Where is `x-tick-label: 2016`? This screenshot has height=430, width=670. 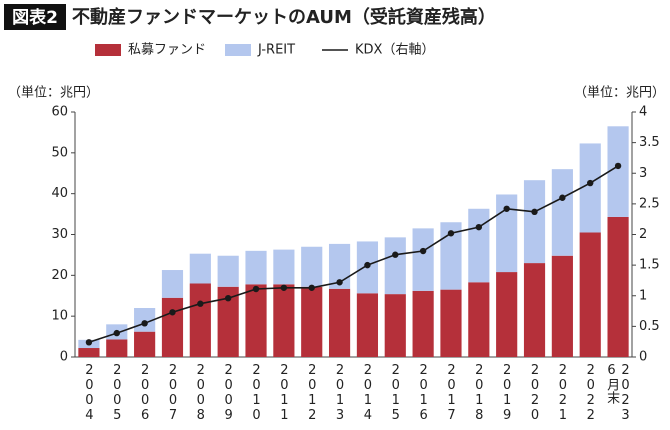
x-tick-label: 2016 is located at coordinates (424, 393).